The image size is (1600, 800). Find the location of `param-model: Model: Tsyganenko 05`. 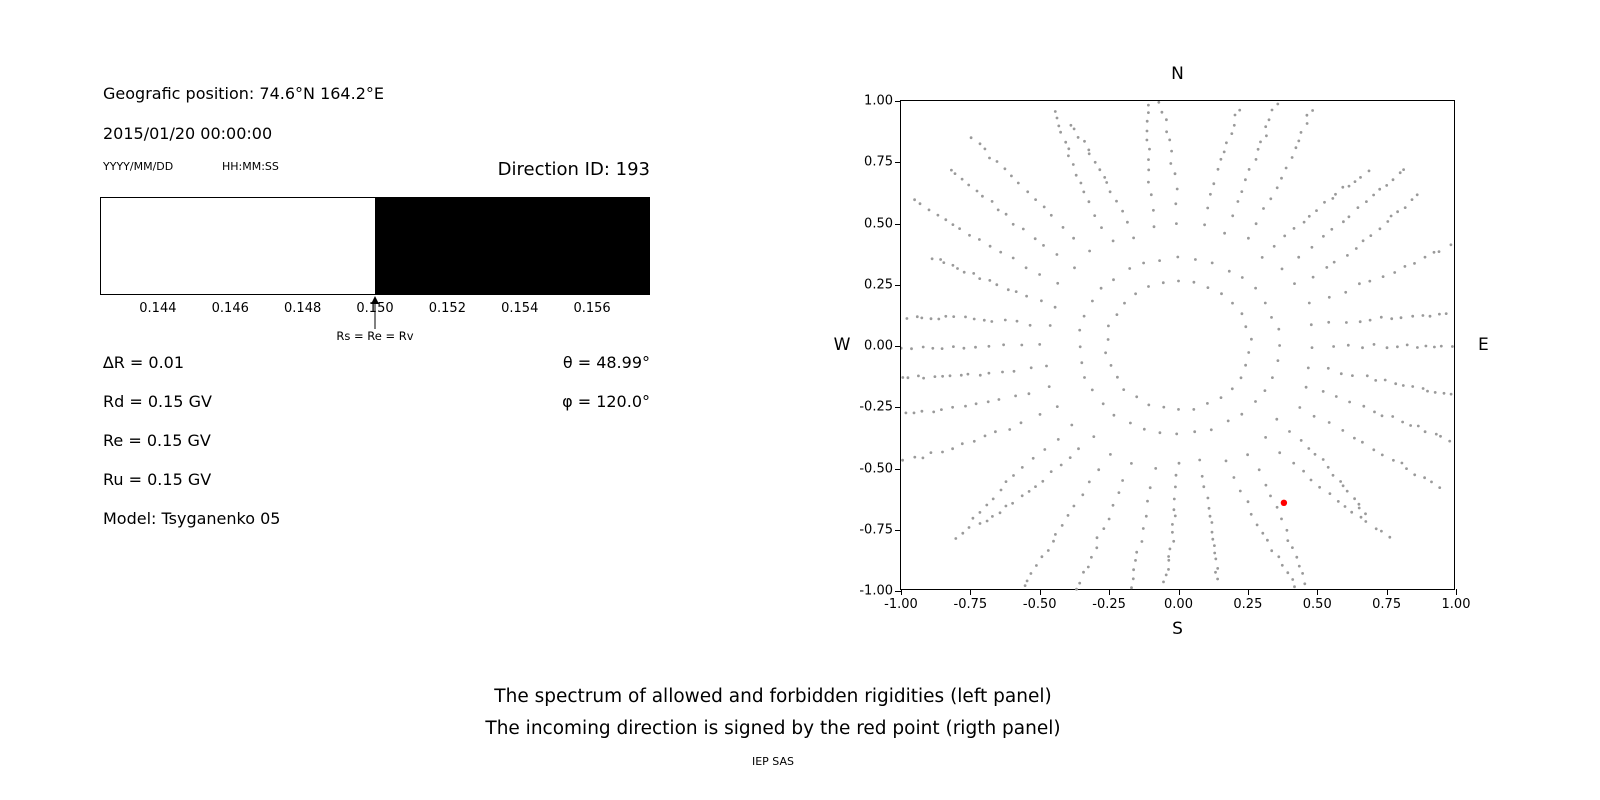

param-model: Model: Tsyganenko 05 is located at coordinates (192, 518).